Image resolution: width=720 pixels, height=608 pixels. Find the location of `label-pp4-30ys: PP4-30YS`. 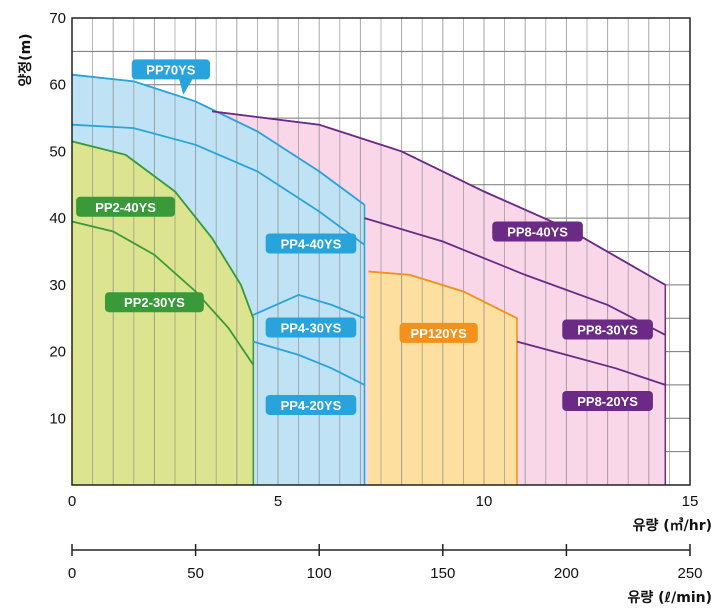

label-pp4-30ys: PP4-30YS is located at coordinates (311, 327).